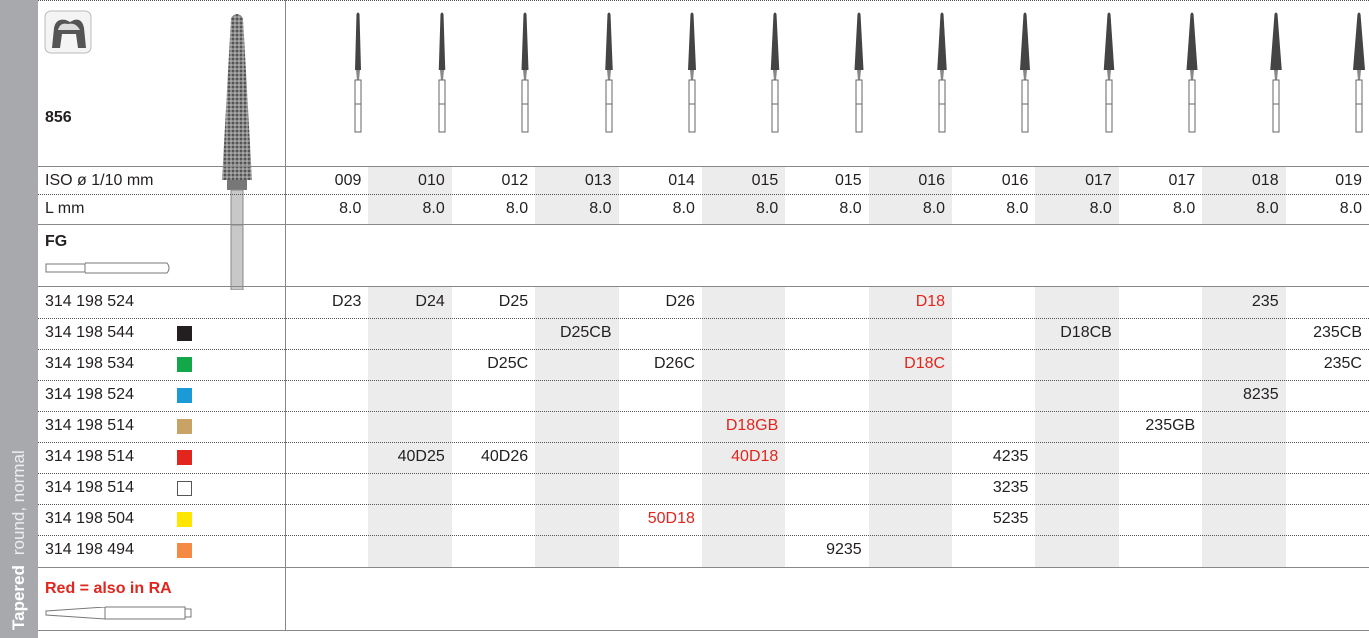 The width and height of the screenshot is (1369, 638). Describe the element at coordinates (58, 117) in the screenshot. I see `product-number: 856` at that location.